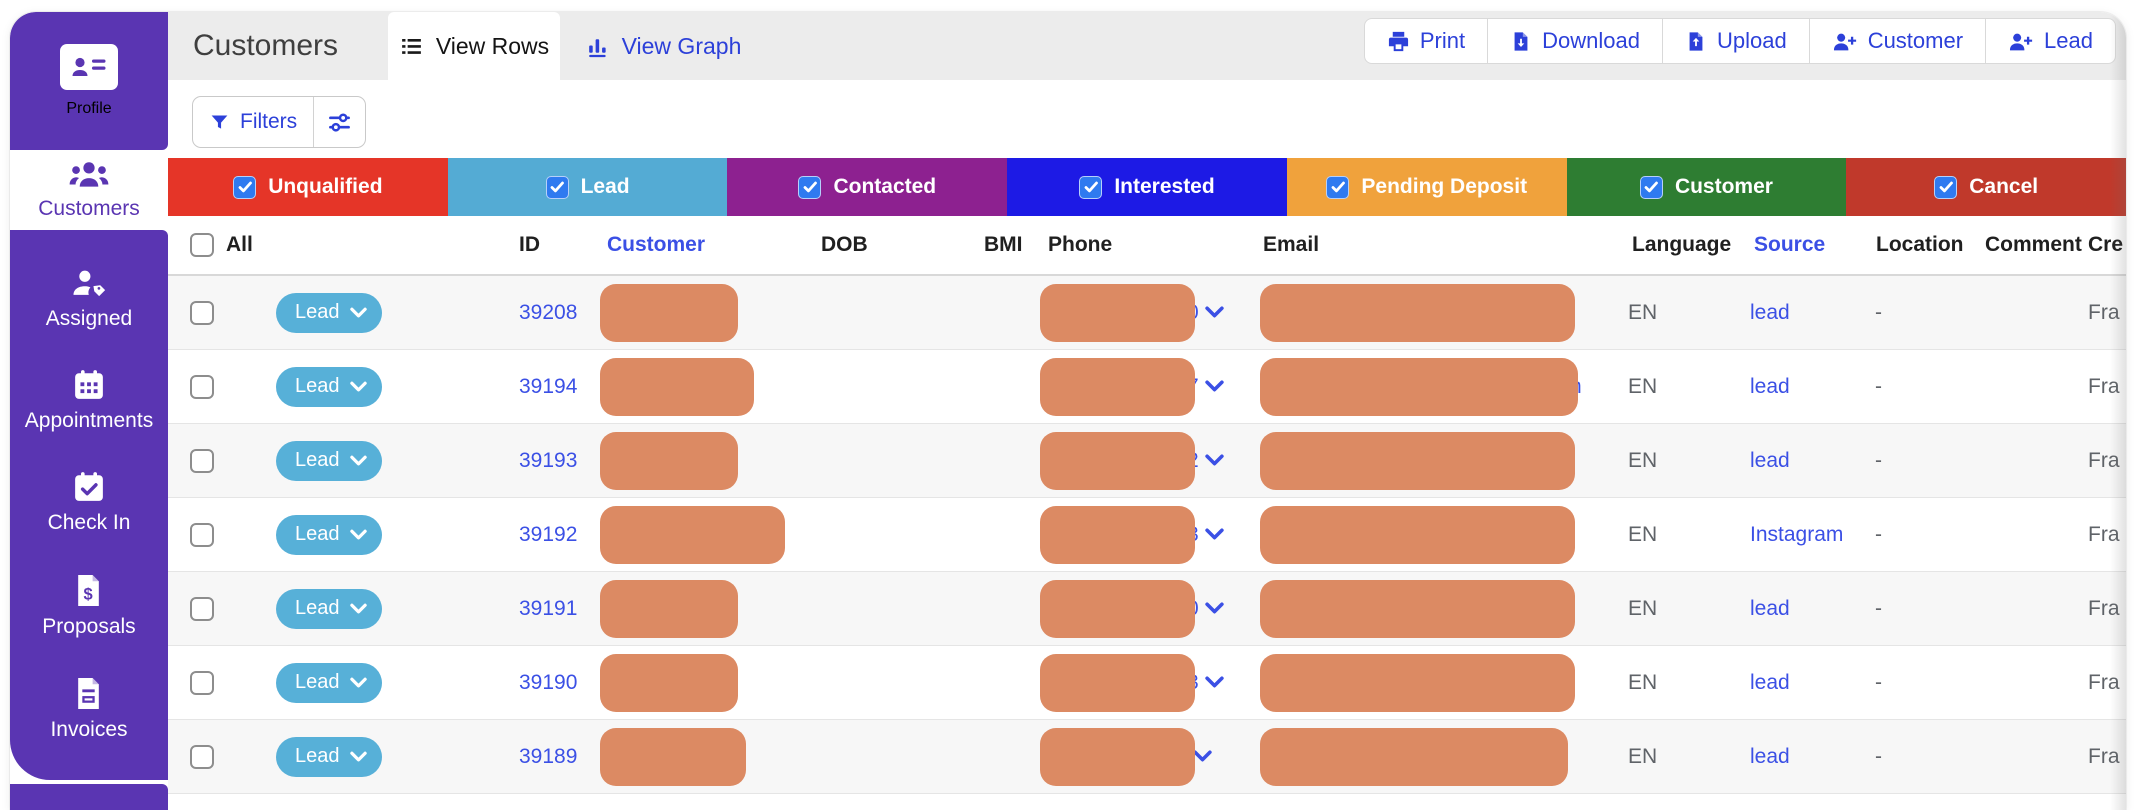 Image resolution: width=2138 pixels, height=810 pixels. What do you see at coordinates (1986, 187) in the screenshot?
I see `status-filter-cancel: Cancel` at bounding box center [1986, 187].